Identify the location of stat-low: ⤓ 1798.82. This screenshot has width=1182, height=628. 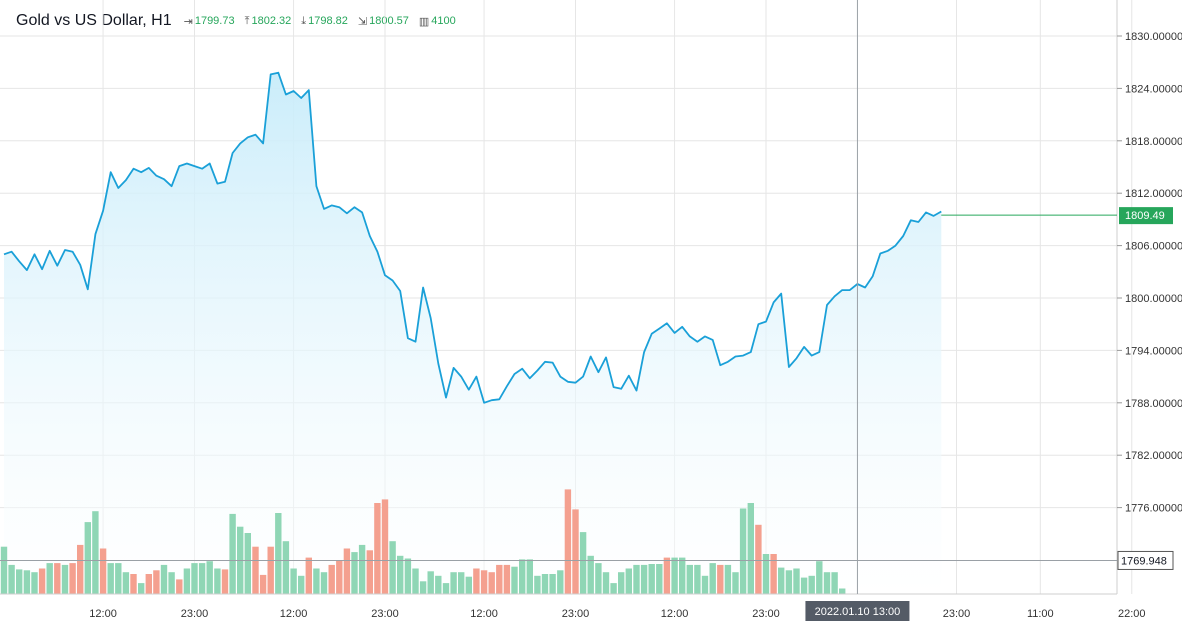
(324, 21).